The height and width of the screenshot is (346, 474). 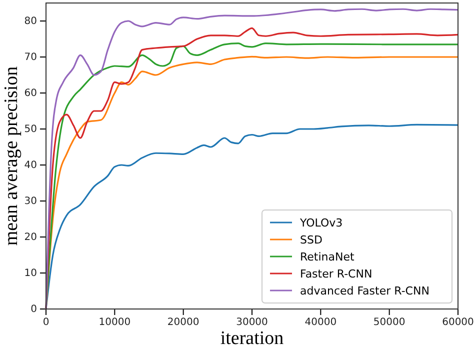 What do you see at coordinates (252, 337) in the screenshot?
I see `x-axis-title: iteration` at bounding box center [252, 337].